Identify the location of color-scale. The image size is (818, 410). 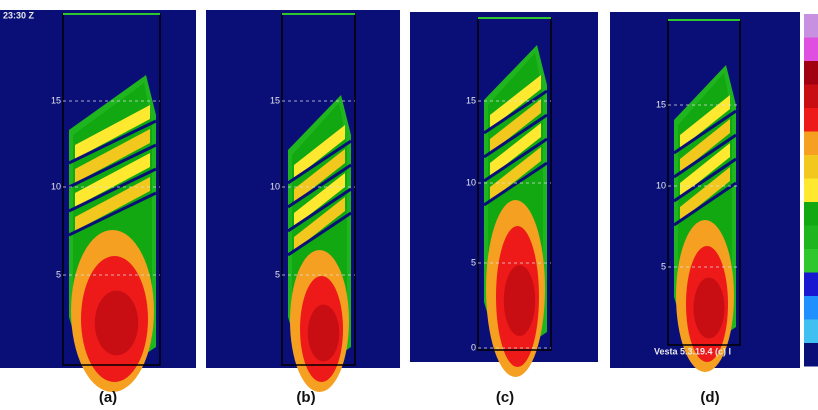
(811, 190).